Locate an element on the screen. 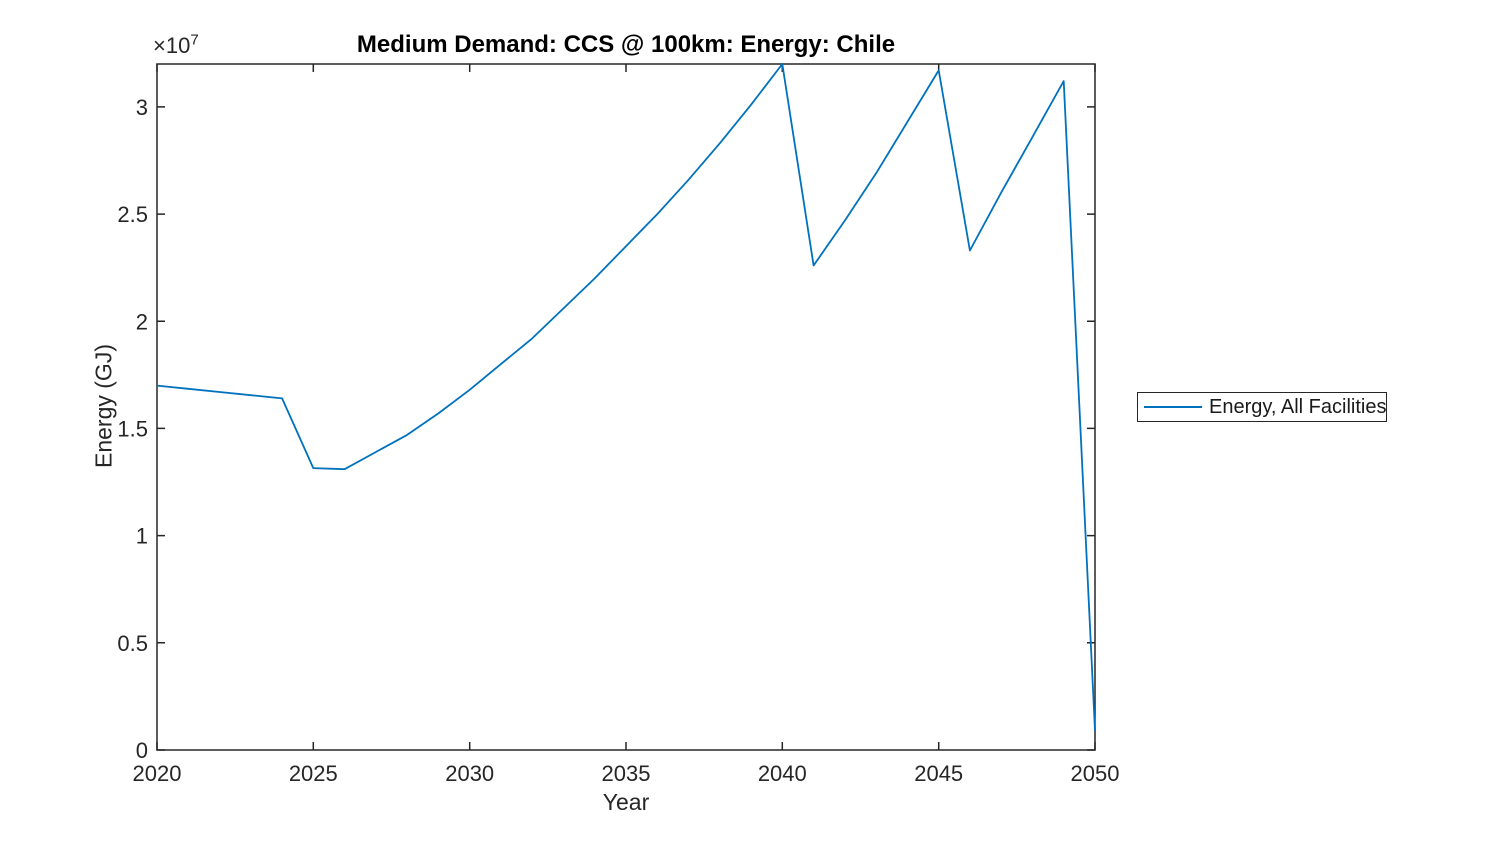 The height and width of the screenshot is (844, 1500). y-tick-label: 2.5 is located at coordinates (132, 214).